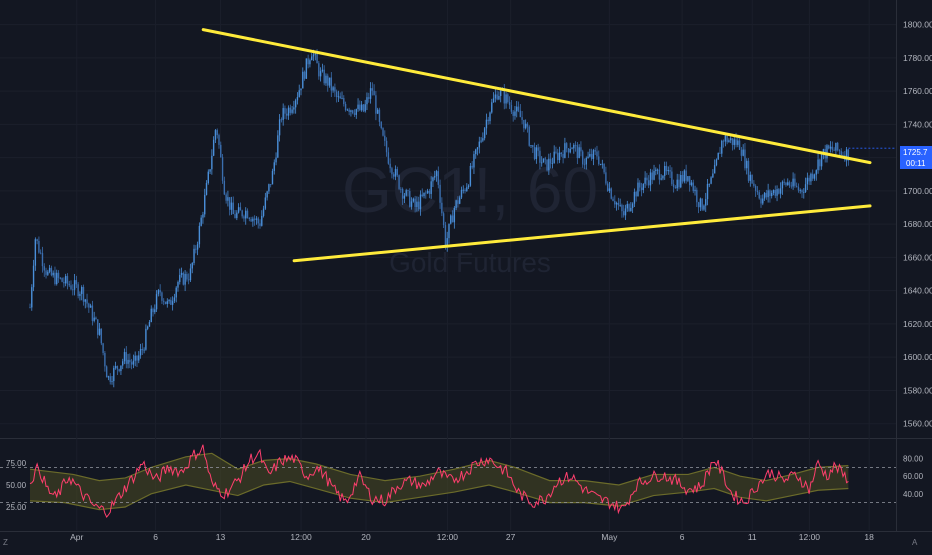 This screenshot has height=555, width=932. Describe the element at coordinates (76, 537) in the screenshot. I see `x-tick-label: Apr` at that location.